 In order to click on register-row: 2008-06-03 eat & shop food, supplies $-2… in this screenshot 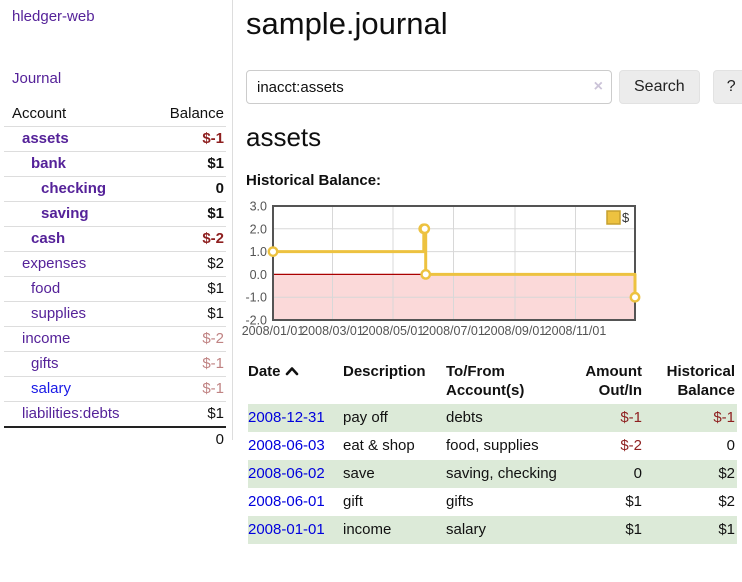, I will do `click(492, 446)`.